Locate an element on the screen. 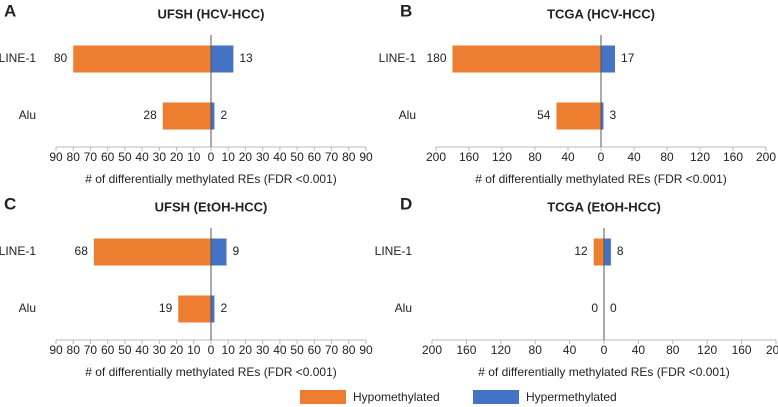 The width and height of the screenshot is (778, 407). value-label: 8 is located at coordinates (620, 251).